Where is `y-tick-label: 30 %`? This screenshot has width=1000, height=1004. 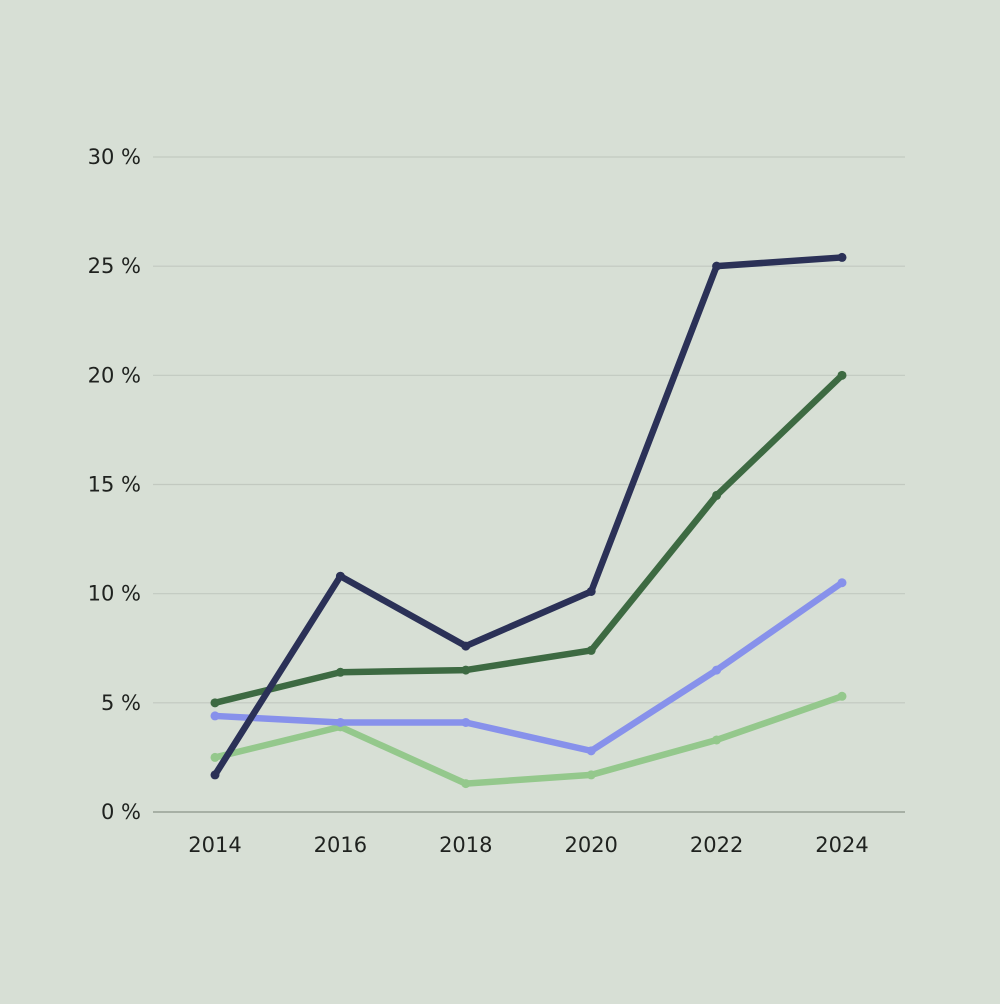 y-tick-label: 30 % is located at coordinates (114, 157).